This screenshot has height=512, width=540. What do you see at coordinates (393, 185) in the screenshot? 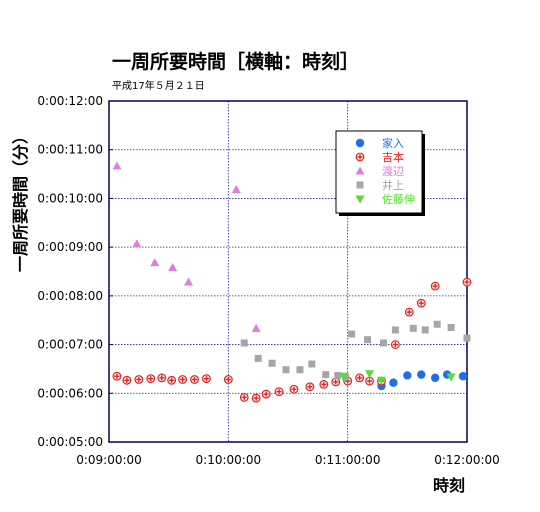
I see `legend-label: 井上` at bounding box center [393, 185].